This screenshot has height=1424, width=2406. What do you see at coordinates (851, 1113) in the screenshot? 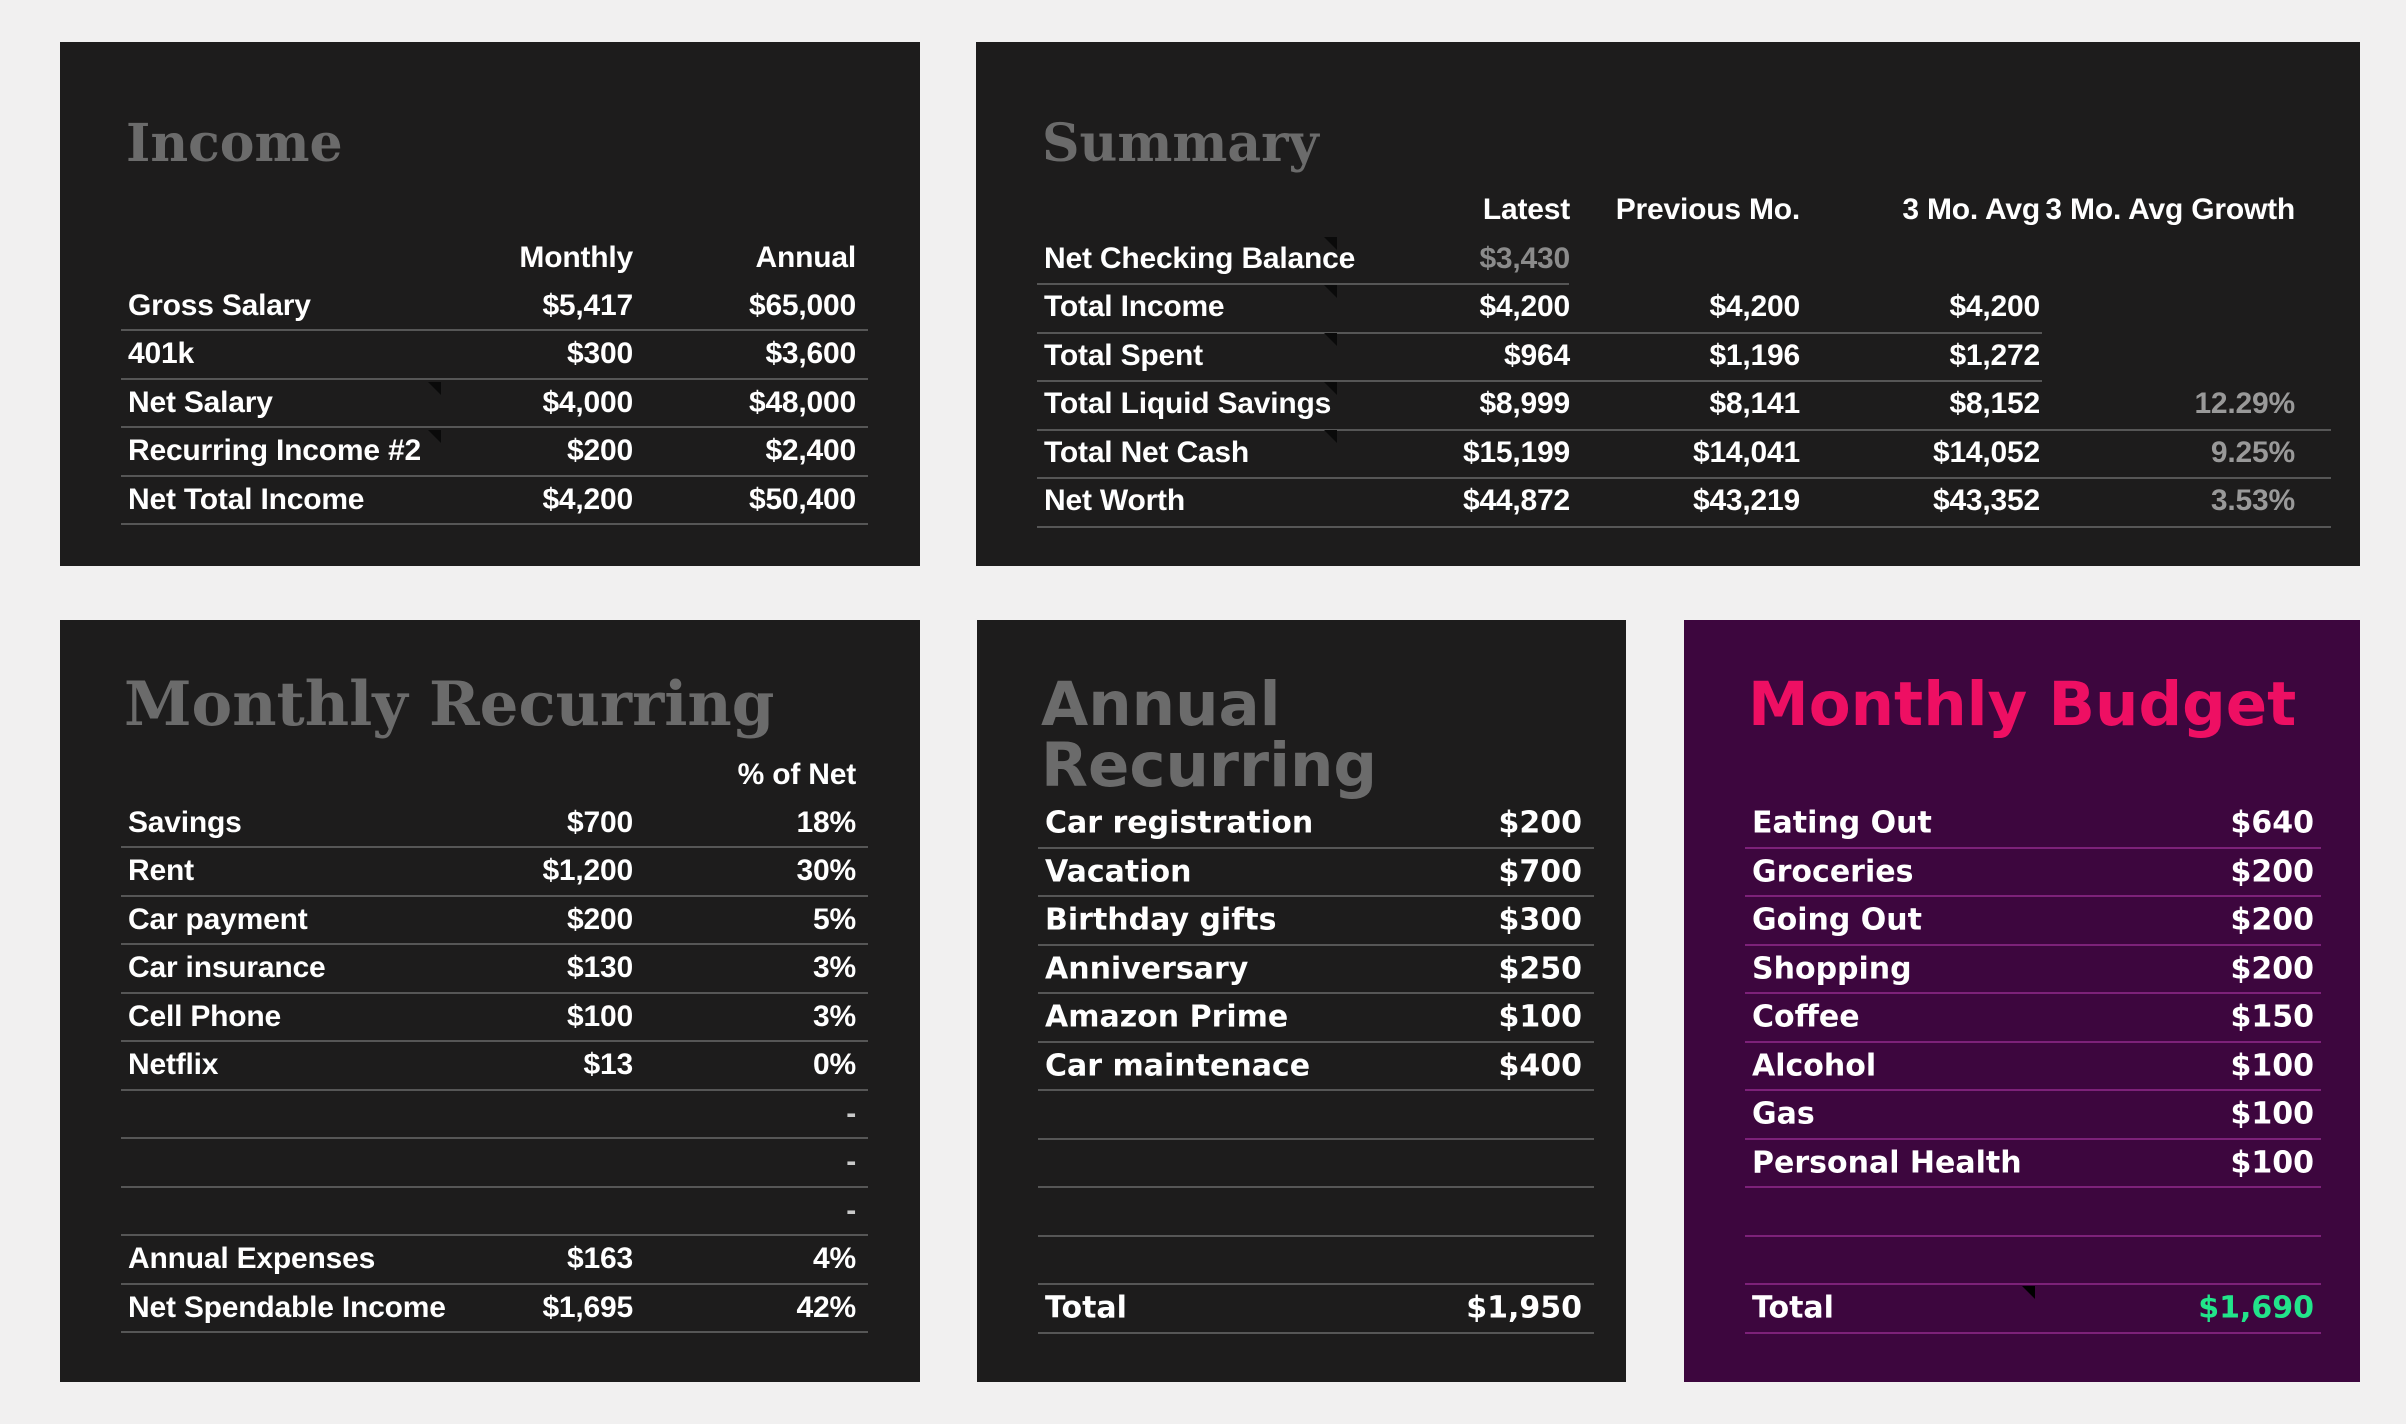
I see `cell-pct: -` at bounding box center [851, 1113].